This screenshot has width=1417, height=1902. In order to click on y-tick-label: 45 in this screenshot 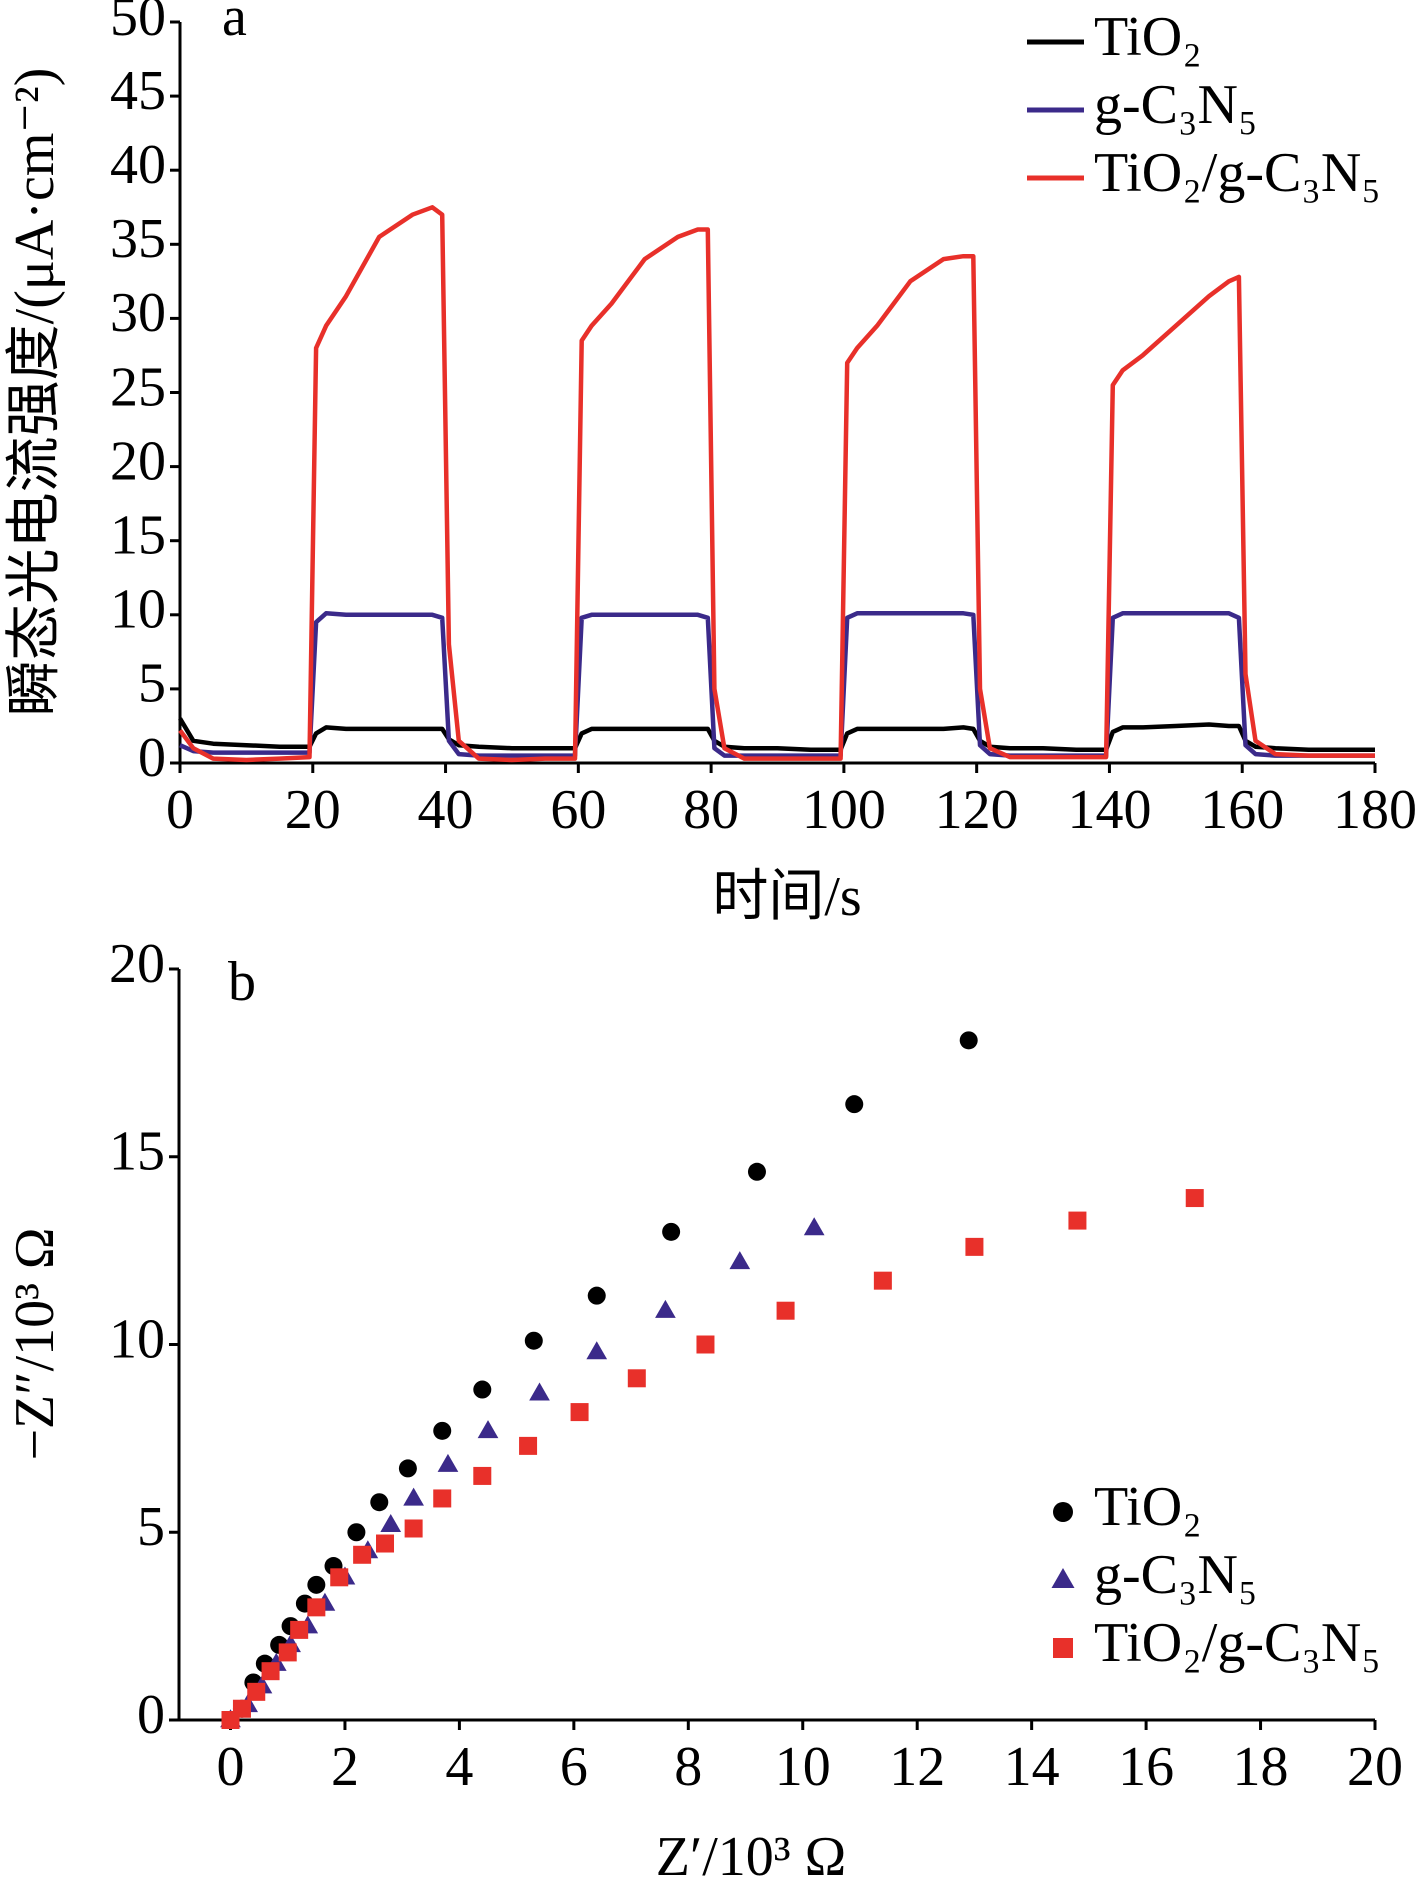, I will do `click(138, 91)`.